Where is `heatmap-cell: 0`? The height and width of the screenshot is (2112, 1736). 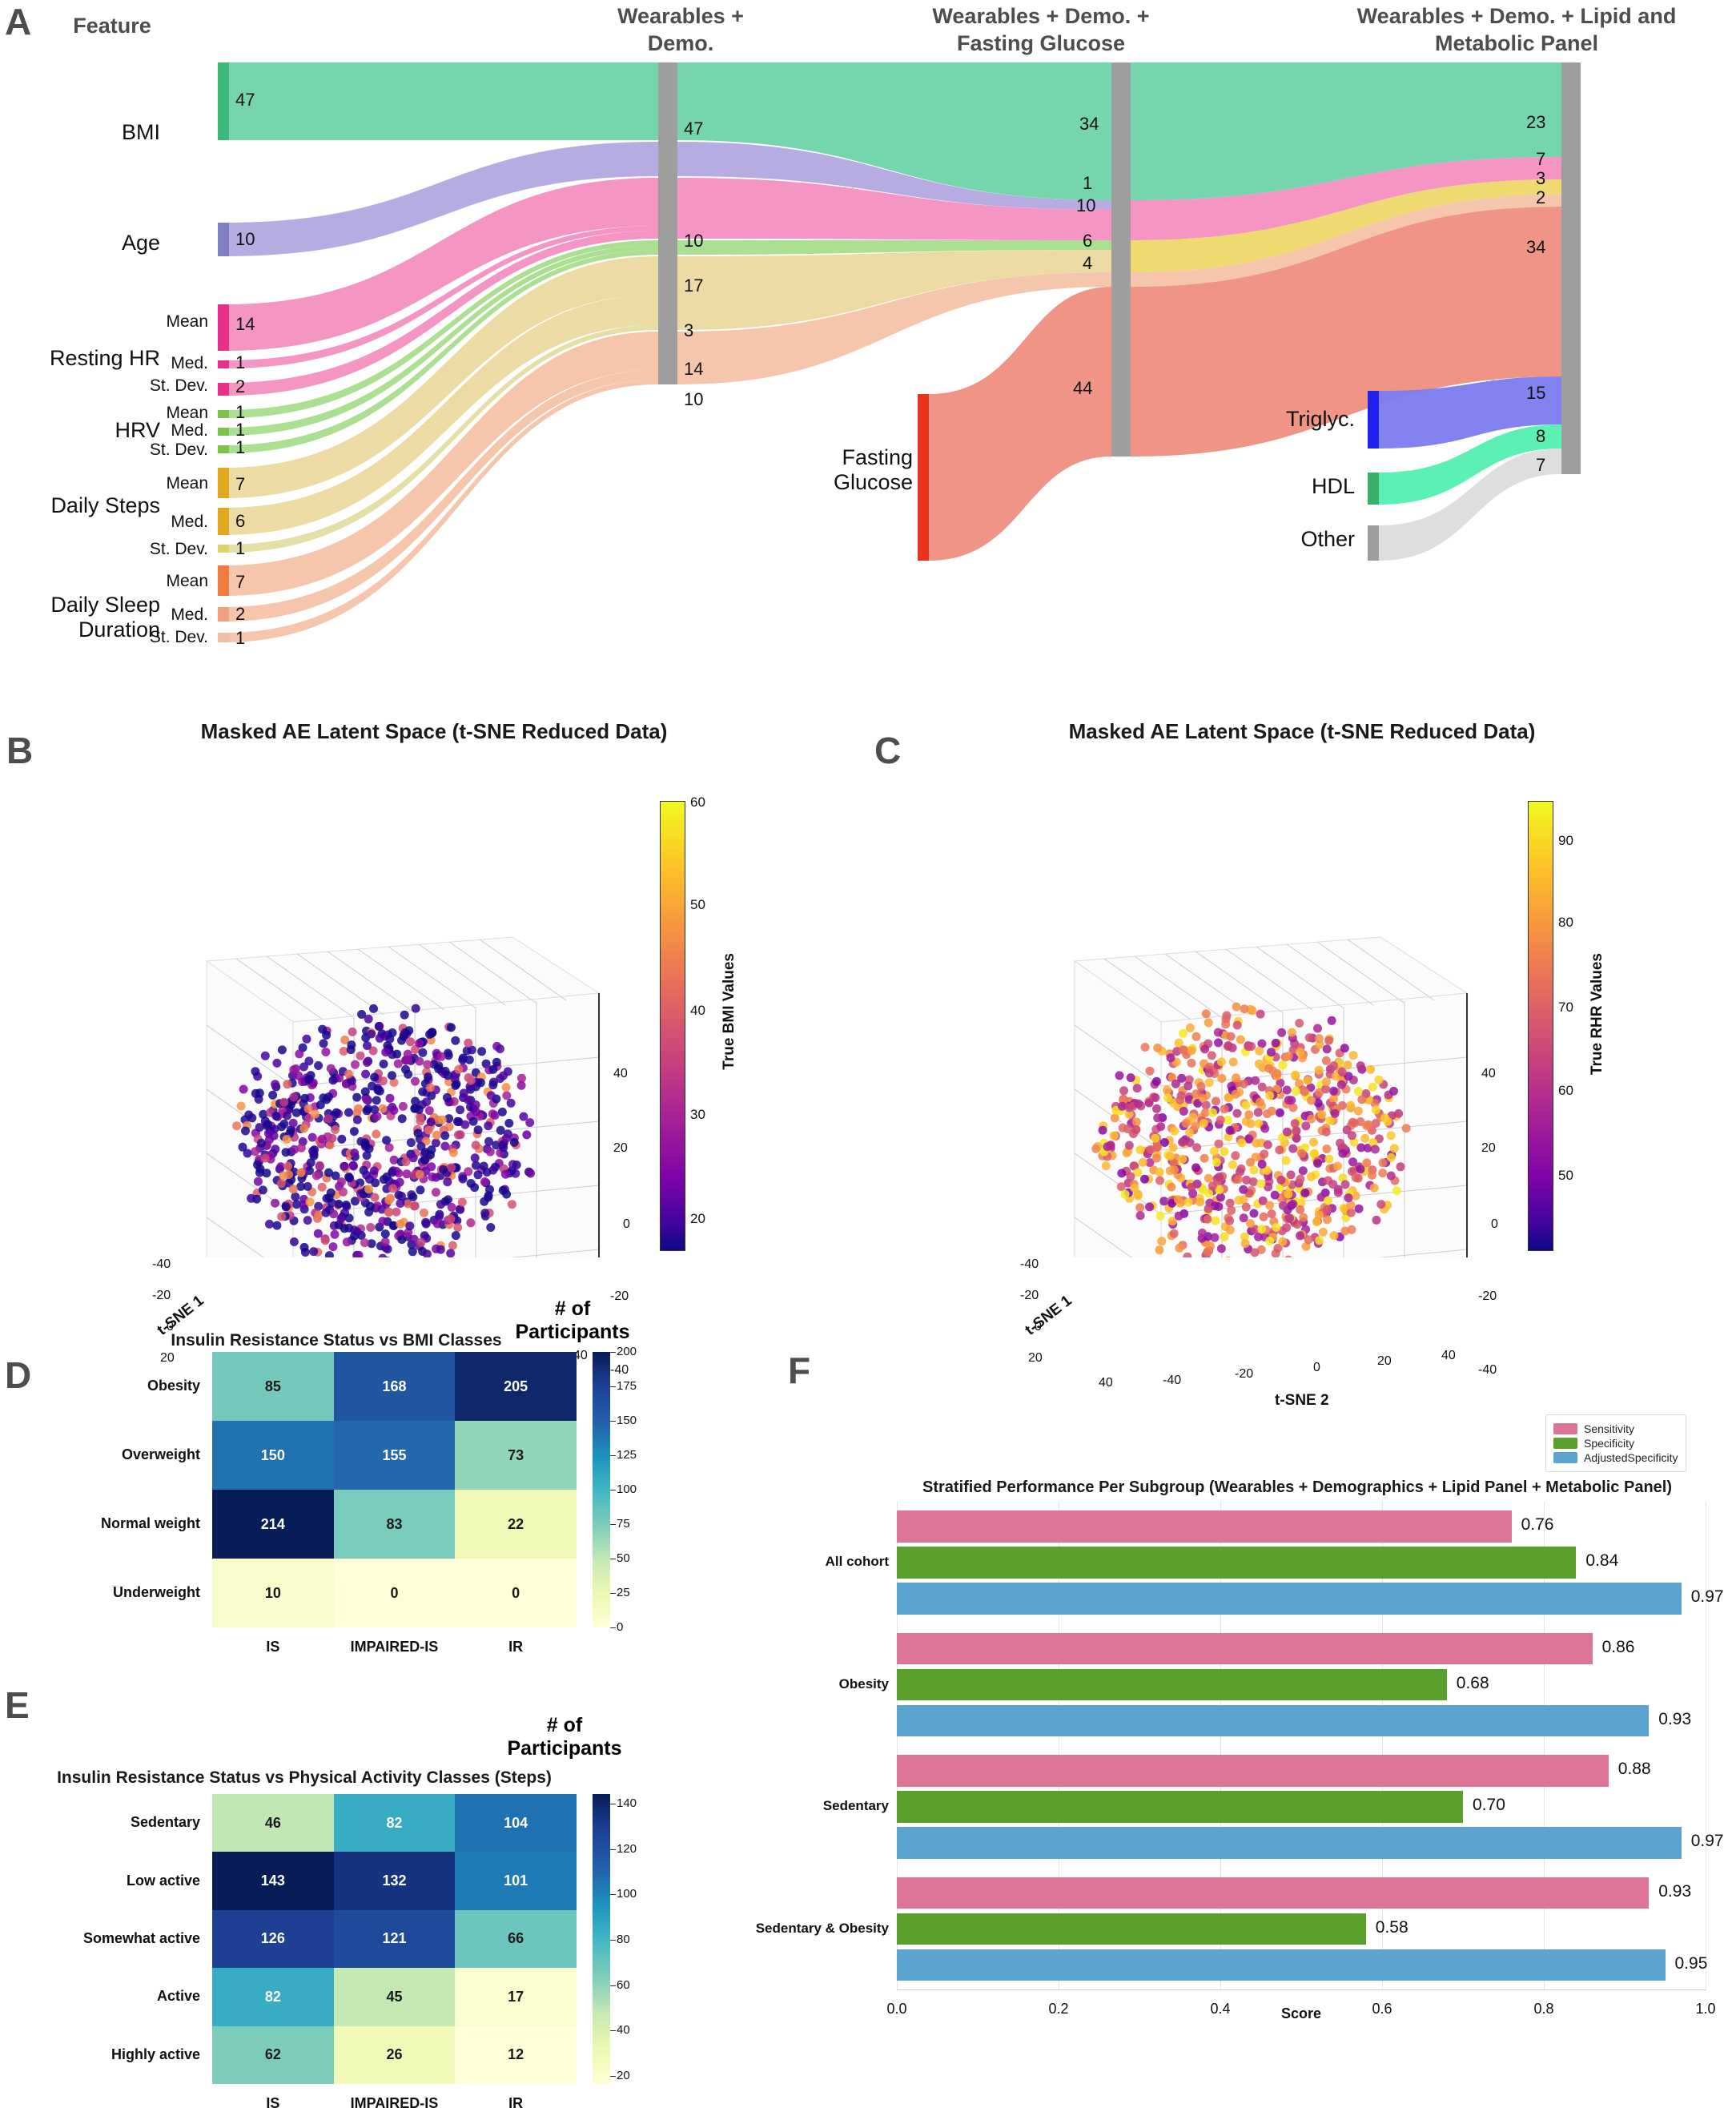 heatmap-cell: 0 is located at coordinates (516, 1593).